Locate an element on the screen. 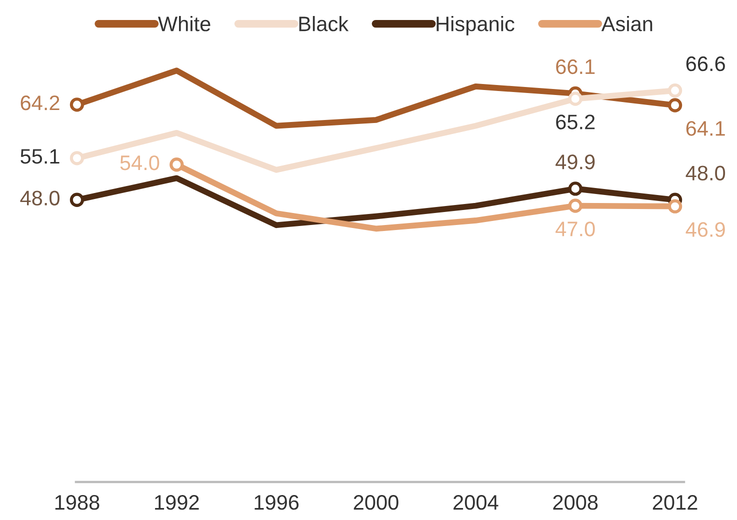  data-label: 55.1 is located at coordinates (40, 156).